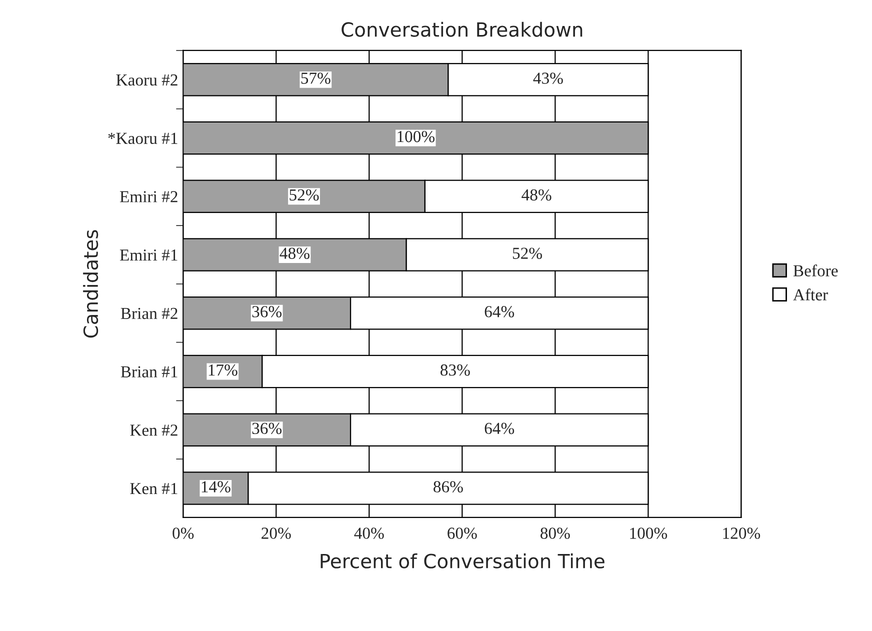 This screenshot has height=631, width=872. Describe the element at coordinates (741, 533) in the screenshot. I see `x-tick-label: 120%` at that location.